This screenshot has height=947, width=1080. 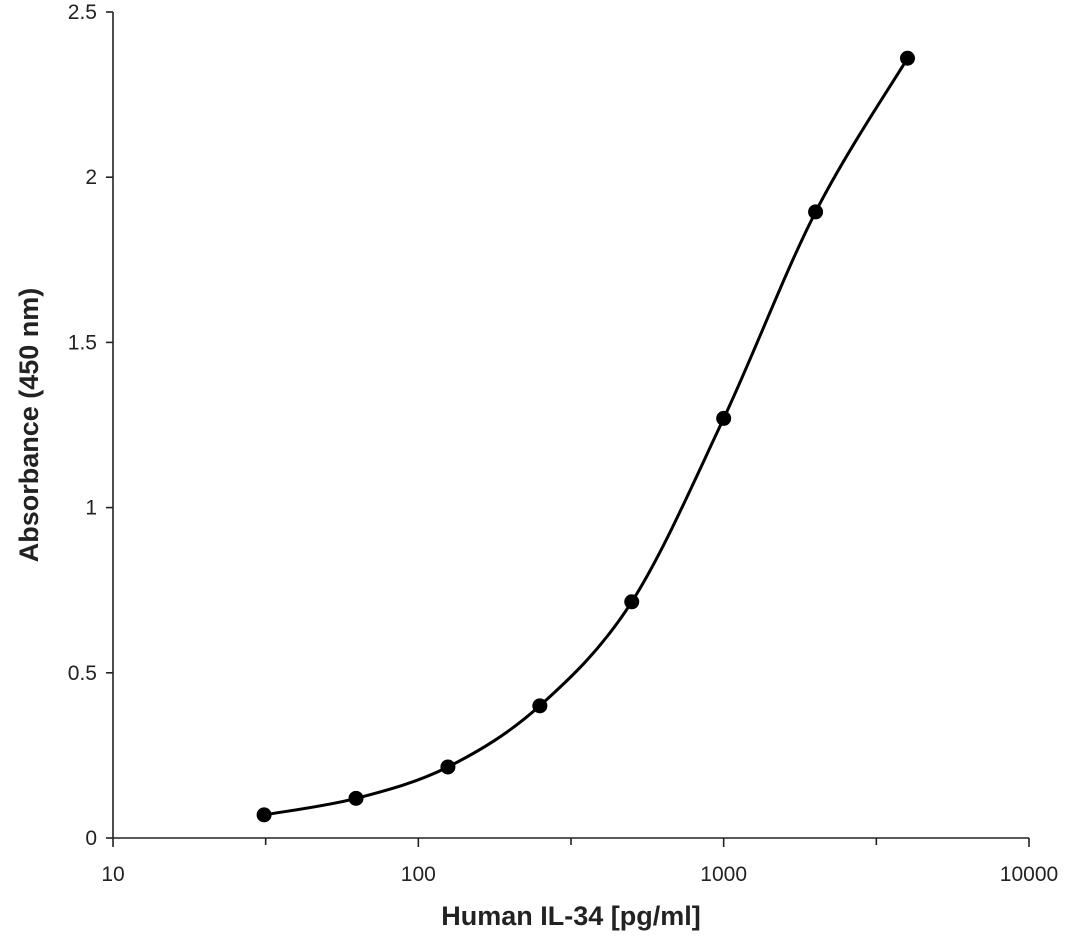 What do you see at coordinates (579, 862) in the screenshot?
I see `x-ticks: 10 100 1000 10000` at bounding box center [579, 862].